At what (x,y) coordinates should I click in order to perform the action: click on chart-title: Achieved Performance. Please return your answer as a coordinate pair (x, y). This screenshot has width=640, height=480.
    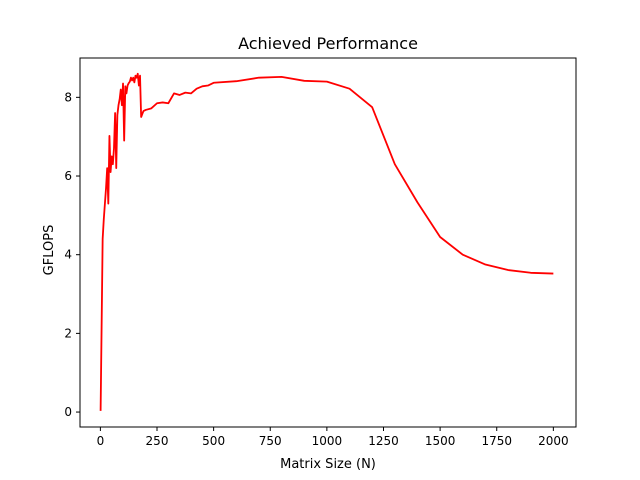
    Looking at the image, I should click on (328, 43).